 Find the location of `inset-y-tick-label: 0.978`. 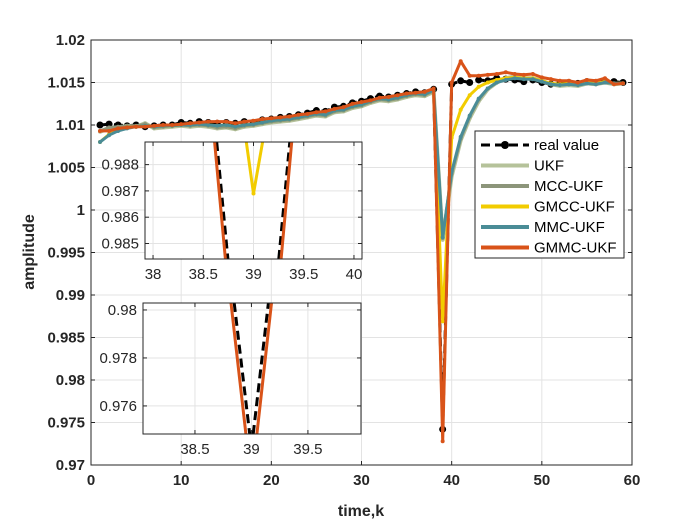

inset-y-tick-label: 0.978 is located at coordinates (118, 358).